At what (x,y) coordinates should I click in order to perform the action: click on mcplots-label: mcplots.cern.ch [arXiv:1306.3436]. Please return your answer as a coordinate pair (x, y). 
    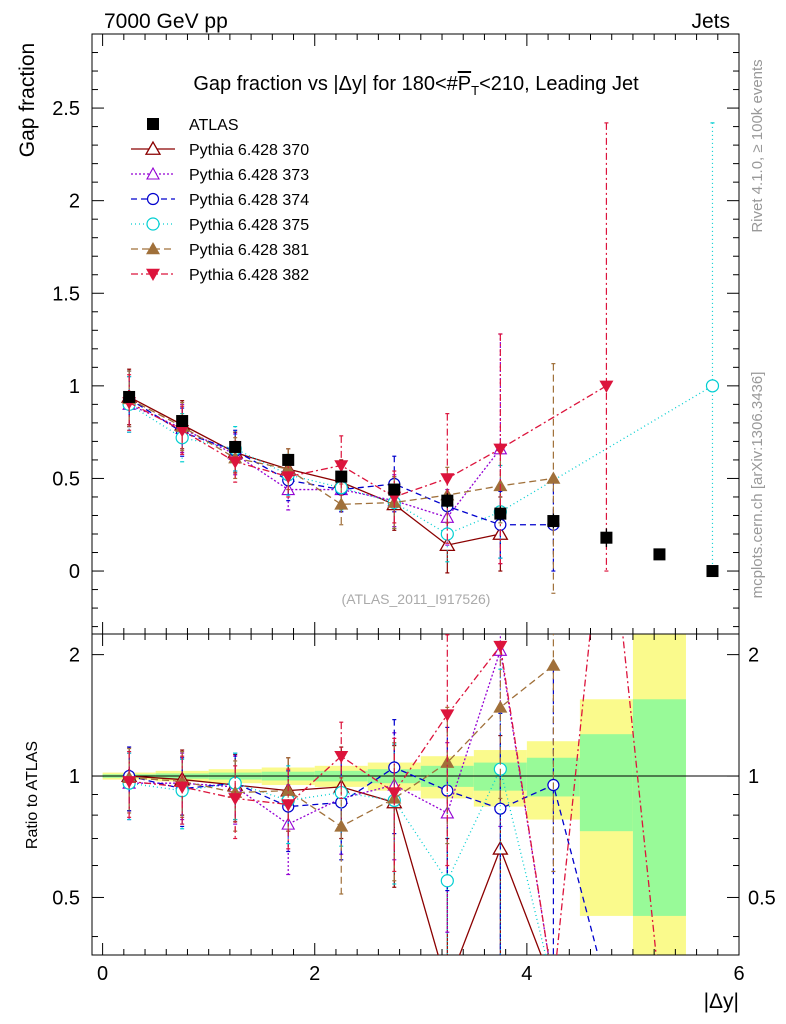
    Looking at the image, I should click on (757, 485).